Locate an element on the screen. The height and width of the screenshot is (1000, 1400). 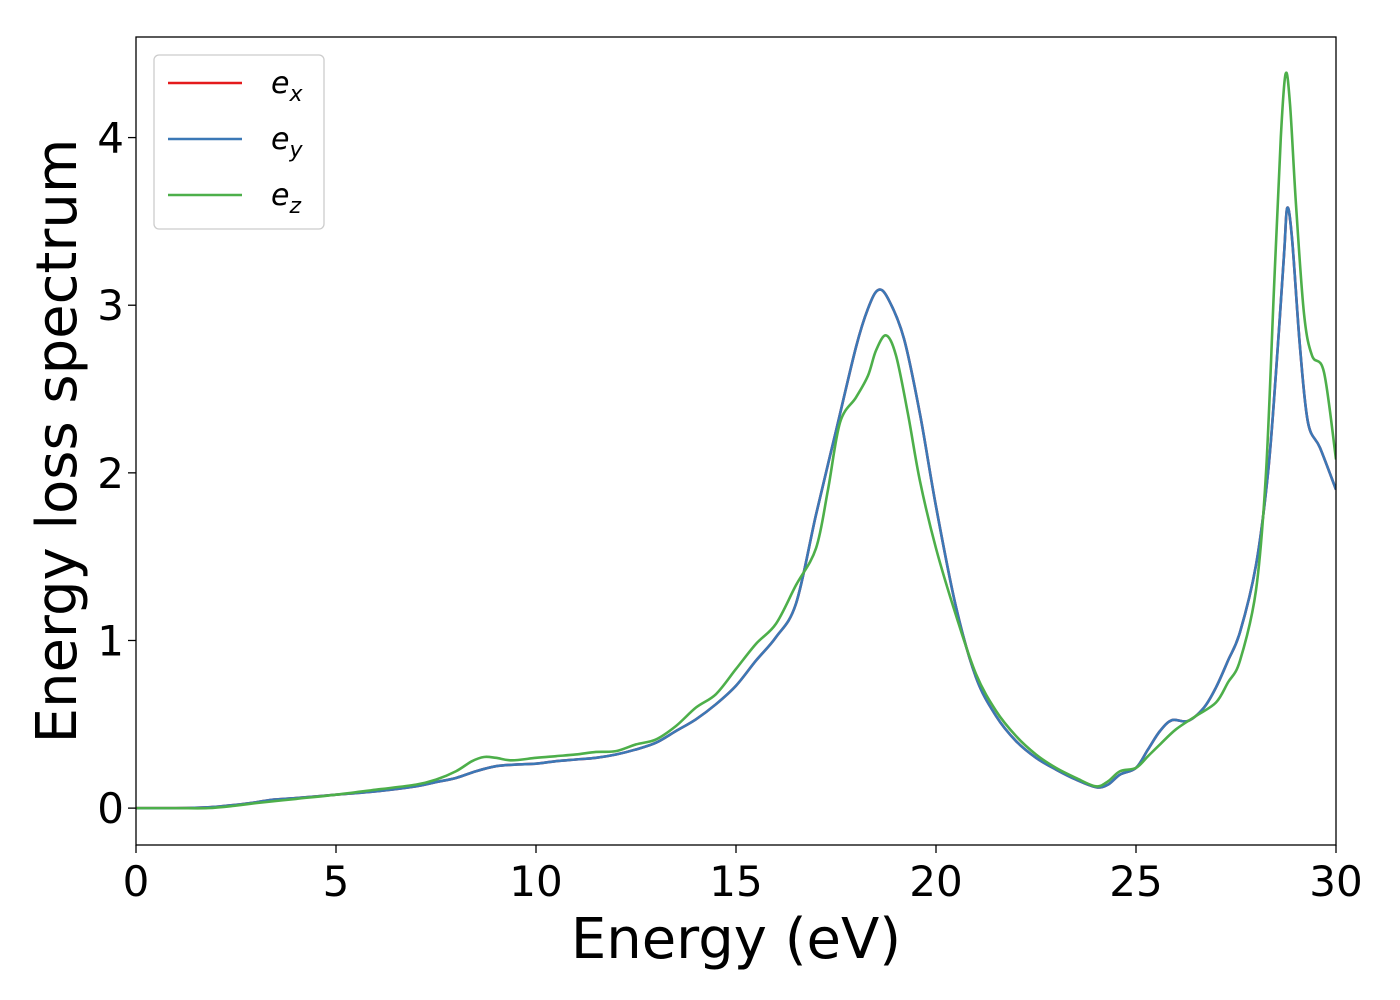
y-tick-label: 3 is located at coordinates (110, 305).